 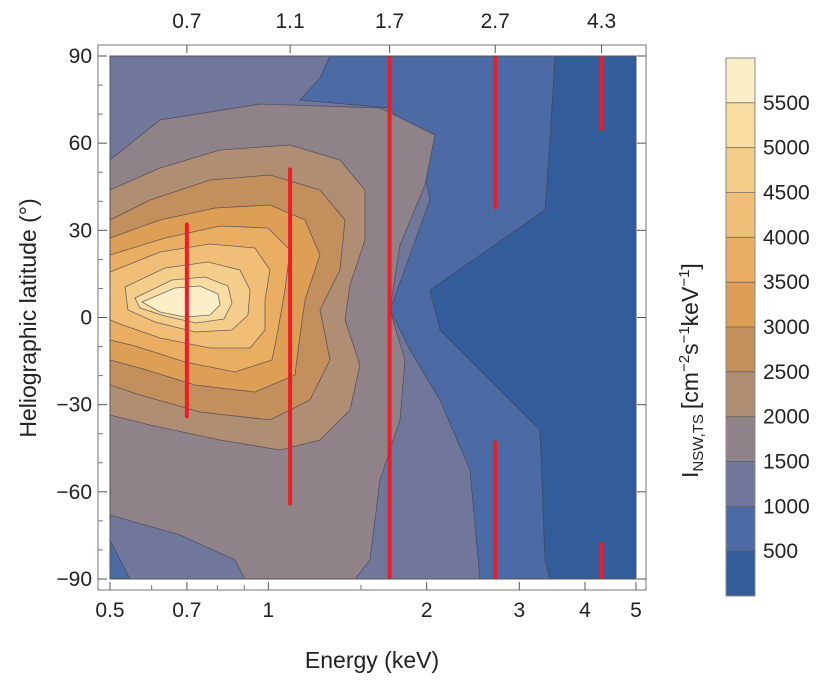 I want to click on x-tick-label: 5, so click(x=636, y=610).